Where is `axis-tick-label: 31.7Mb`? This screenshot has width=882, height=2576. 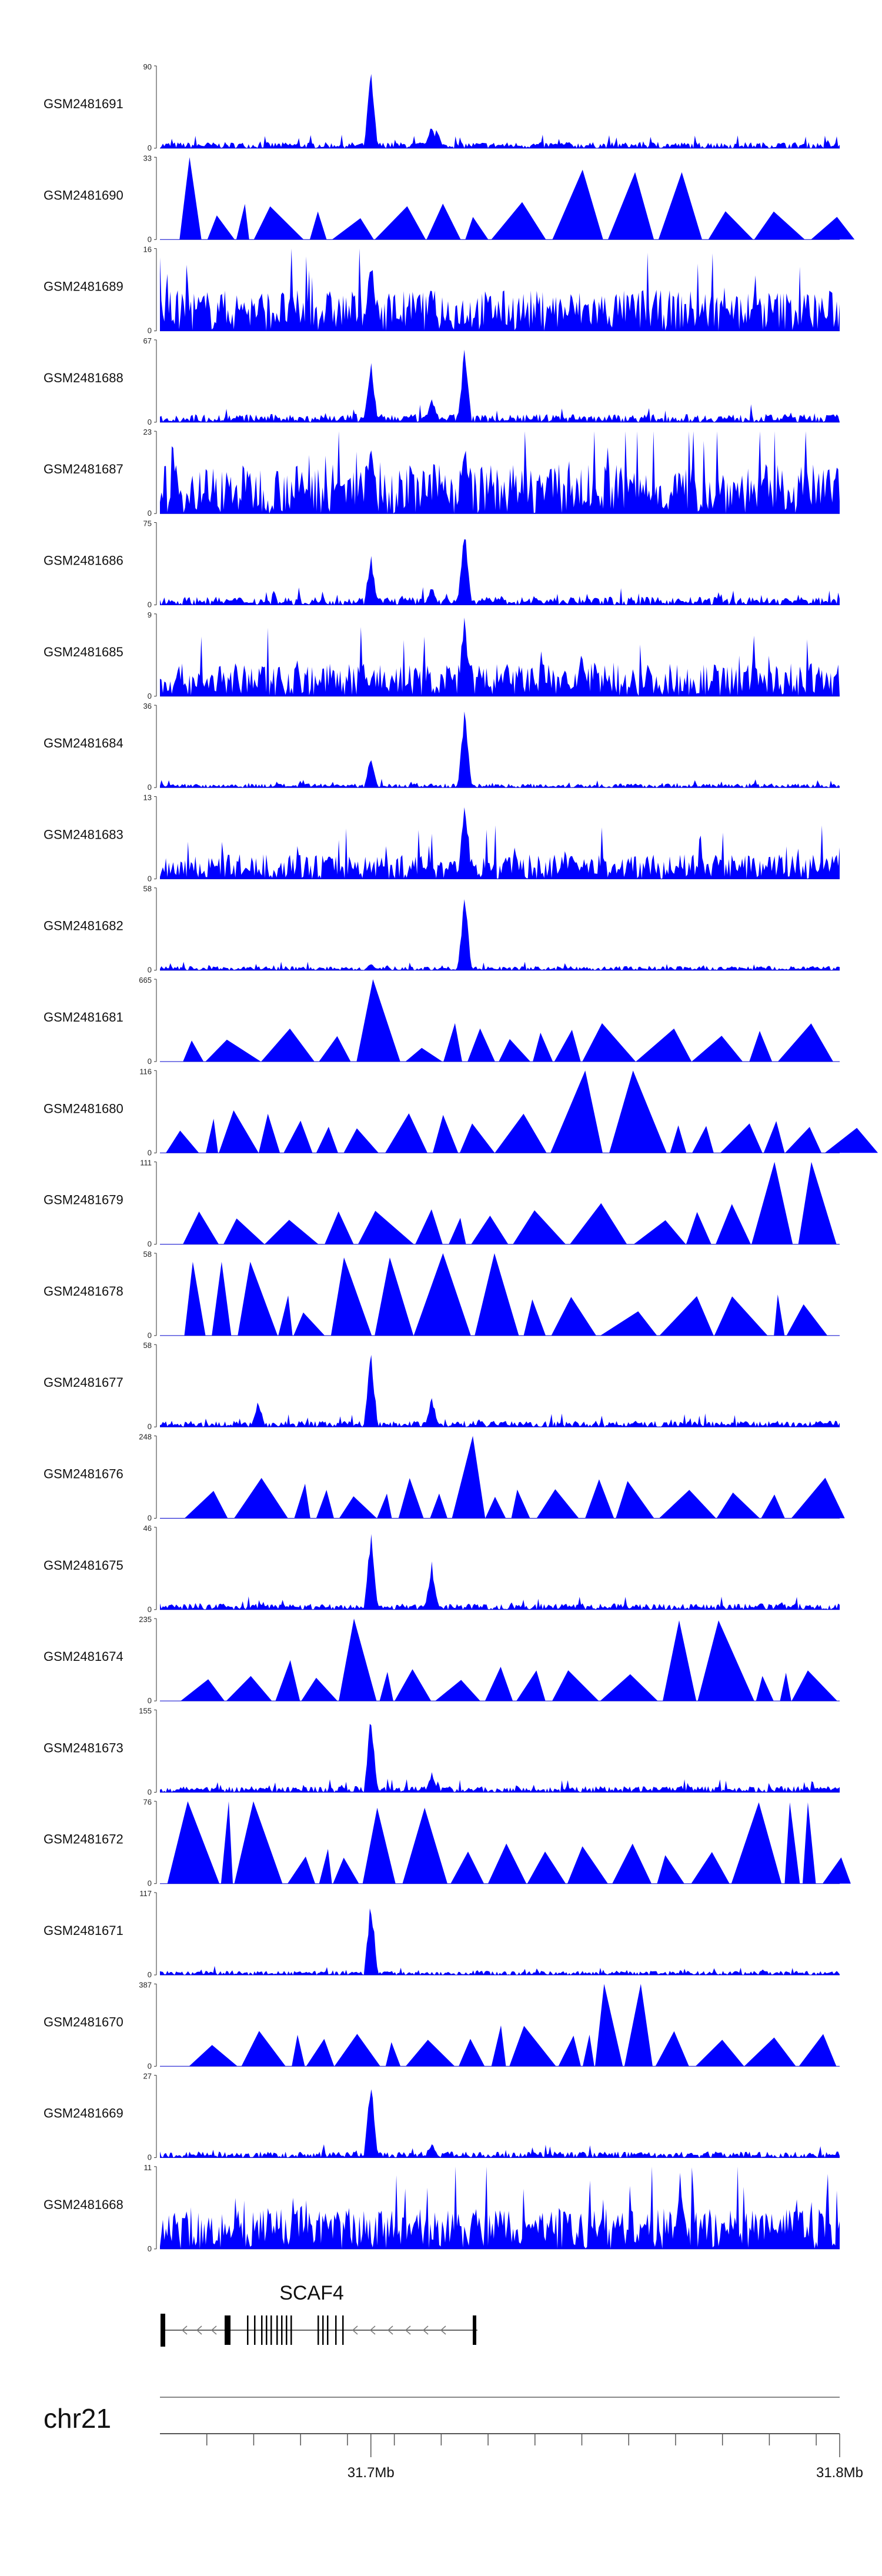 axis-tick-label: 31.7Mb is located at coordinates (371, 2473).